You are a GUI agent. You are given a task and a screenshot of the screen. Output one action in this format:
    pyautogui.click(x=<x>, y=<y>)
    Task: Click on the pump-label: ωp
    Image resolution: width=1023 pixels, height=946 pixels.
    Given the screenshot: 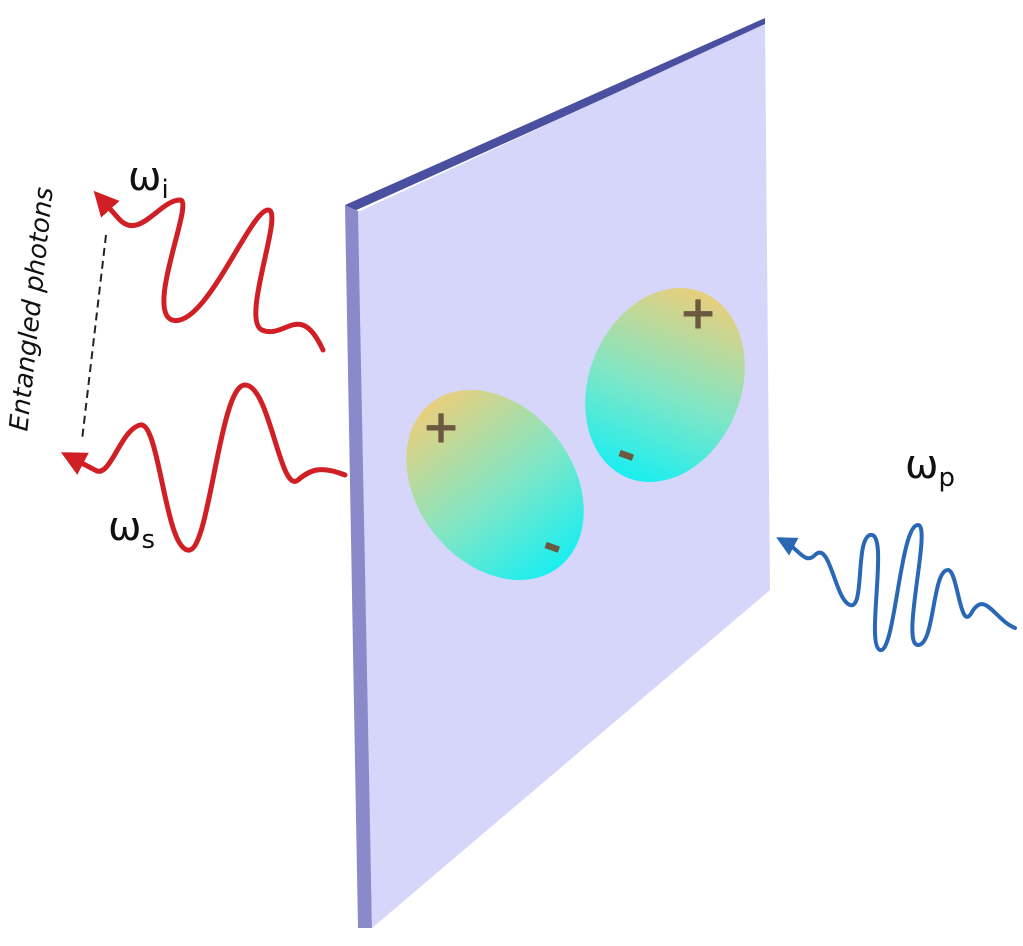 What is the action you would take?
    pyautogui.click(x=930, y=467)
    